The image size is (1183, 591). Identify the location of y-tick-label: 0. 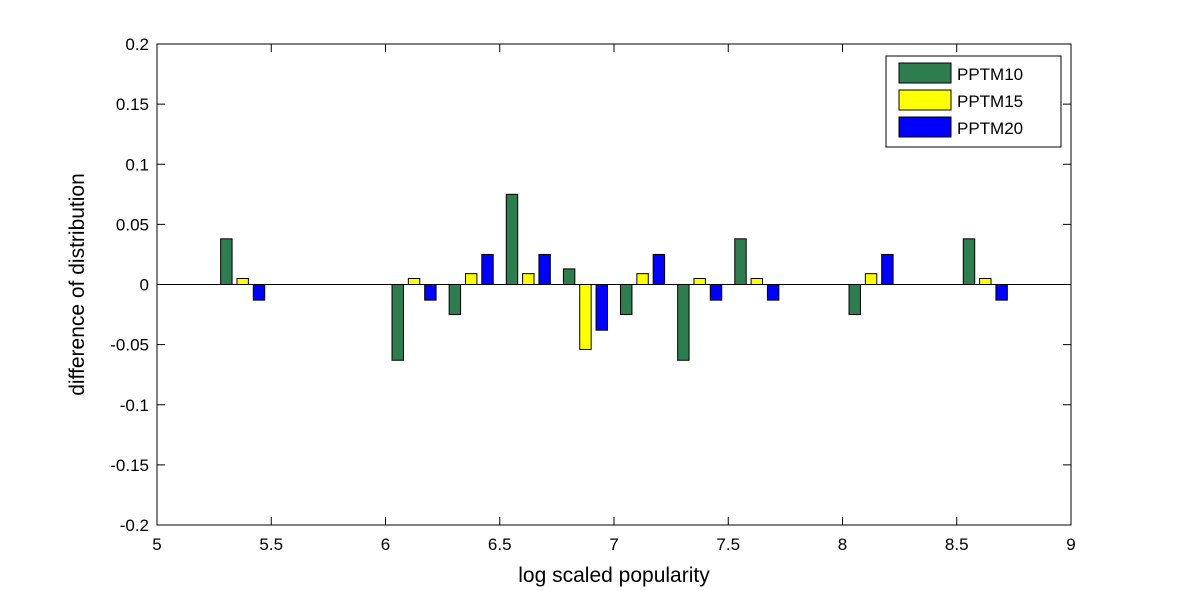
(144, 285).